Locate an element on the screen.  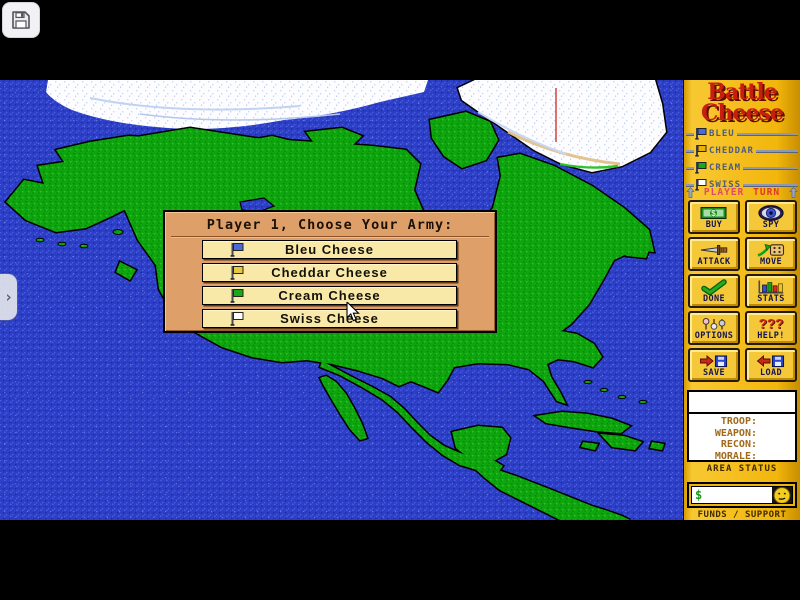
neutral-smiley-icon is located at coordinates (782, 495).